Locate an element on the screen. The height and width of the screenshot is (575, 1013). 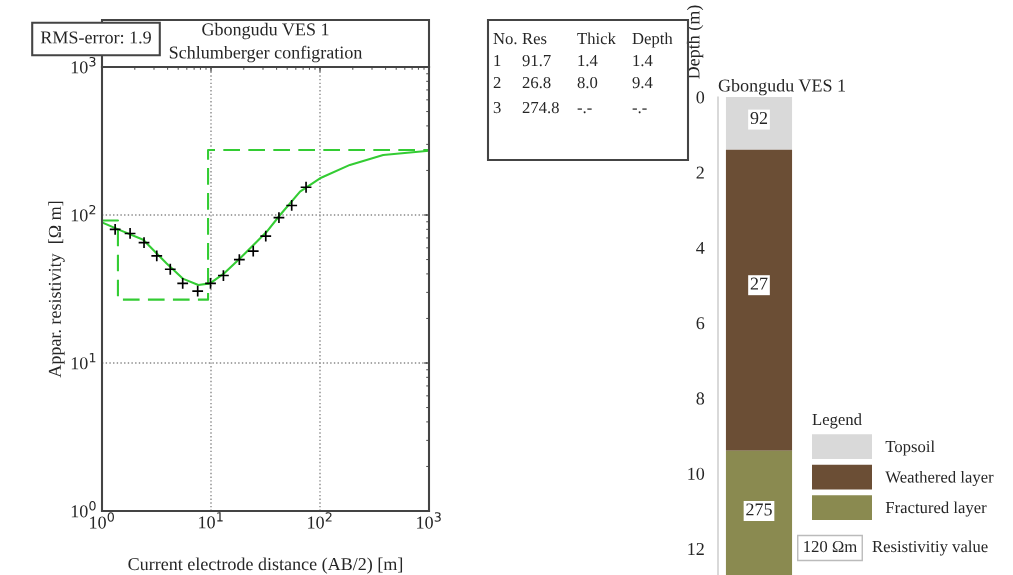
annotation: 275 is located at coordinates (759, 509).